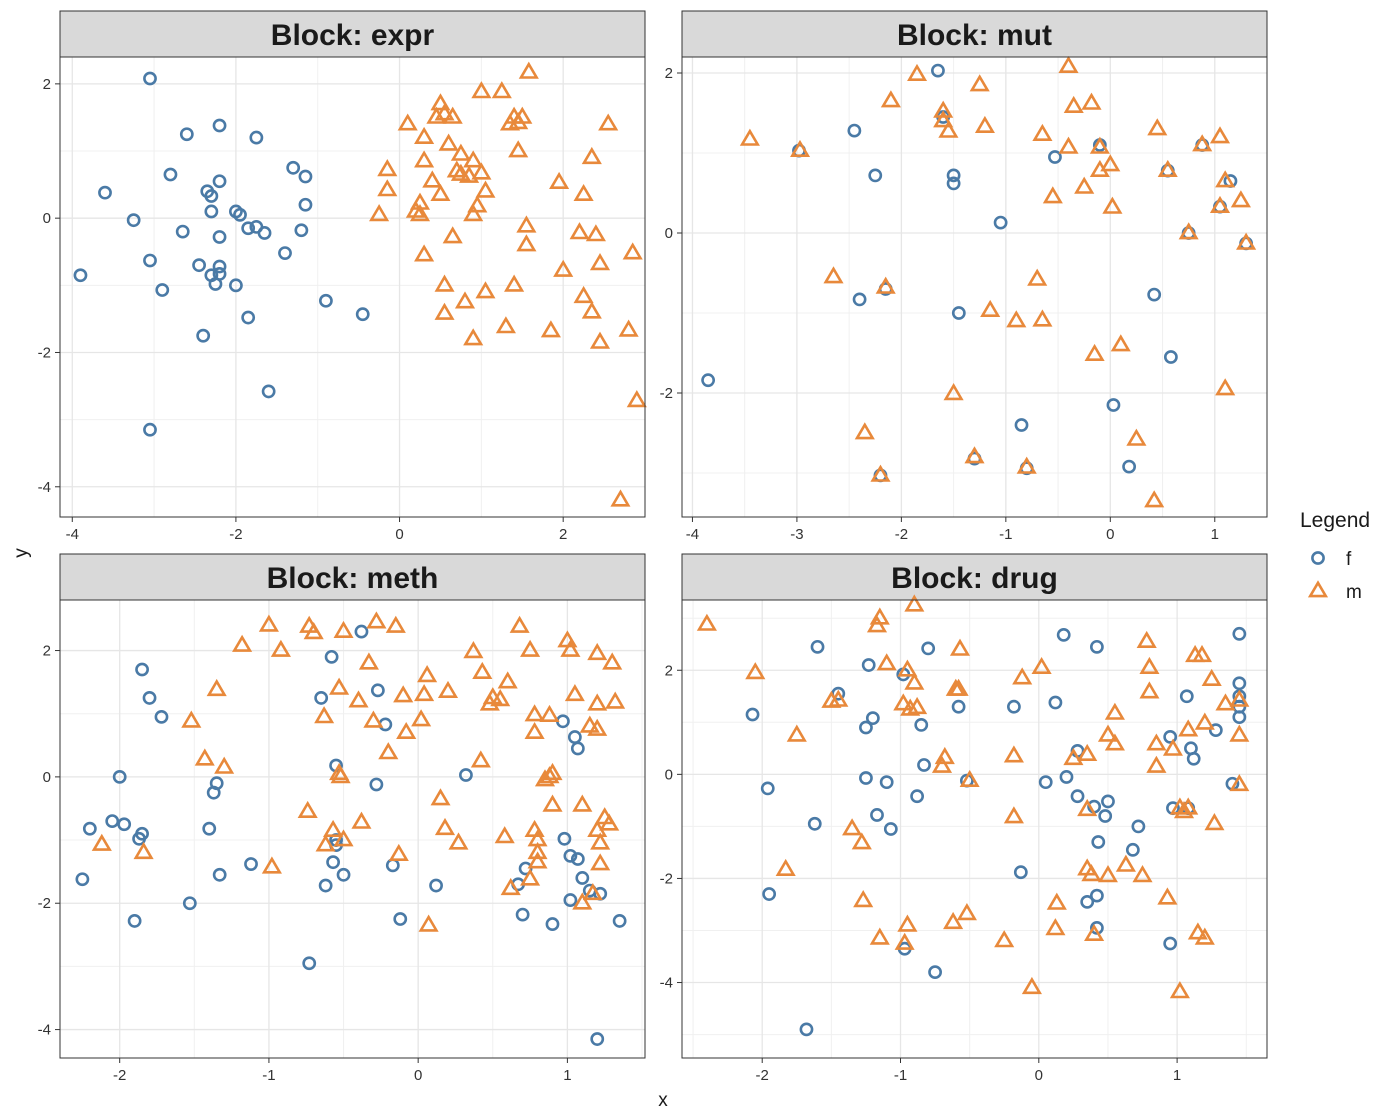  Describe the element at coordinates (974, 578) in the screenshot. I see `panel-title: Block: drug` at that location.